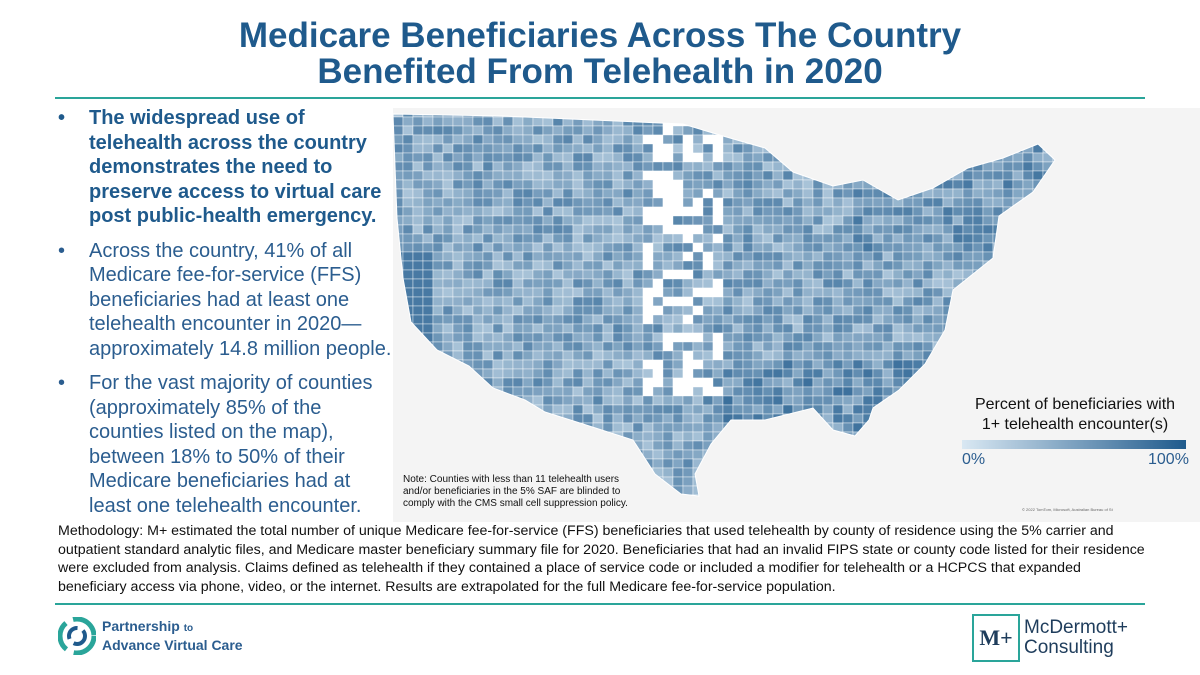 This screenshot has height=675, width=1200. I want to click on mcdermott-mark-icon: M+, so click(996, 638).